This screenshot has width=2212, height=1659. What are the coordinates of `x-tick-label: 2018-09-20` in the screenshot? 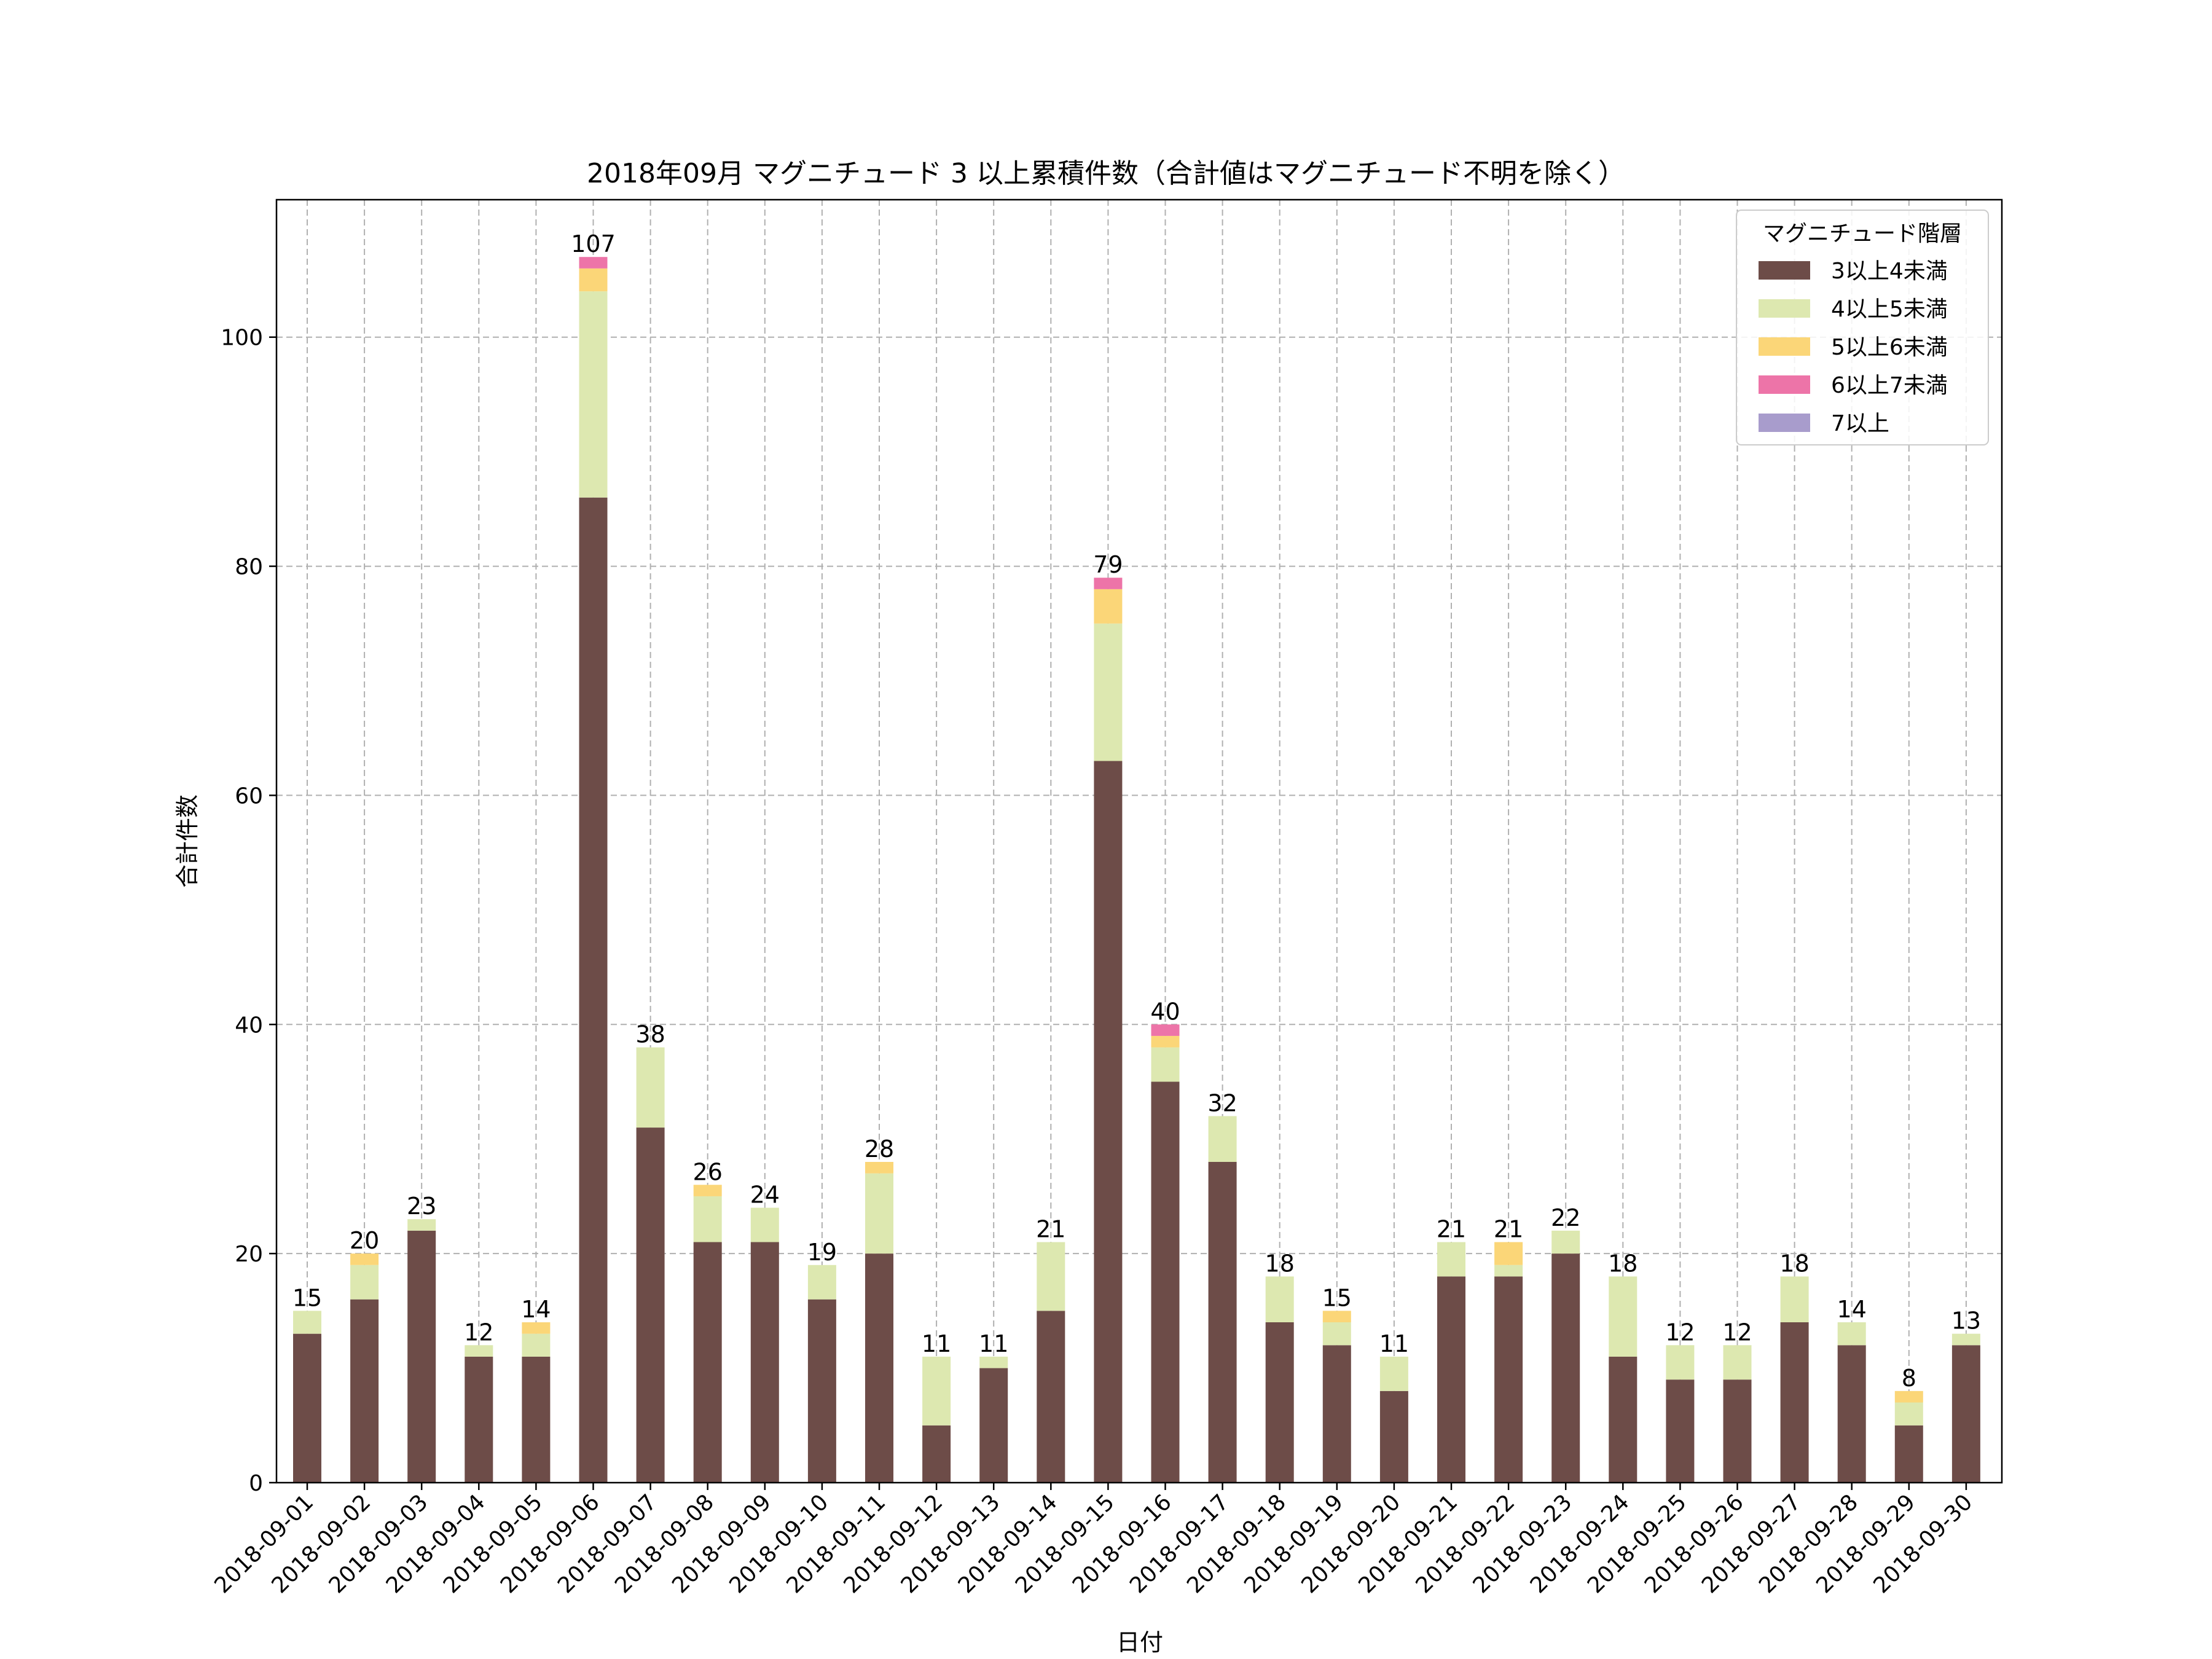 It's located at (1350, 1543).